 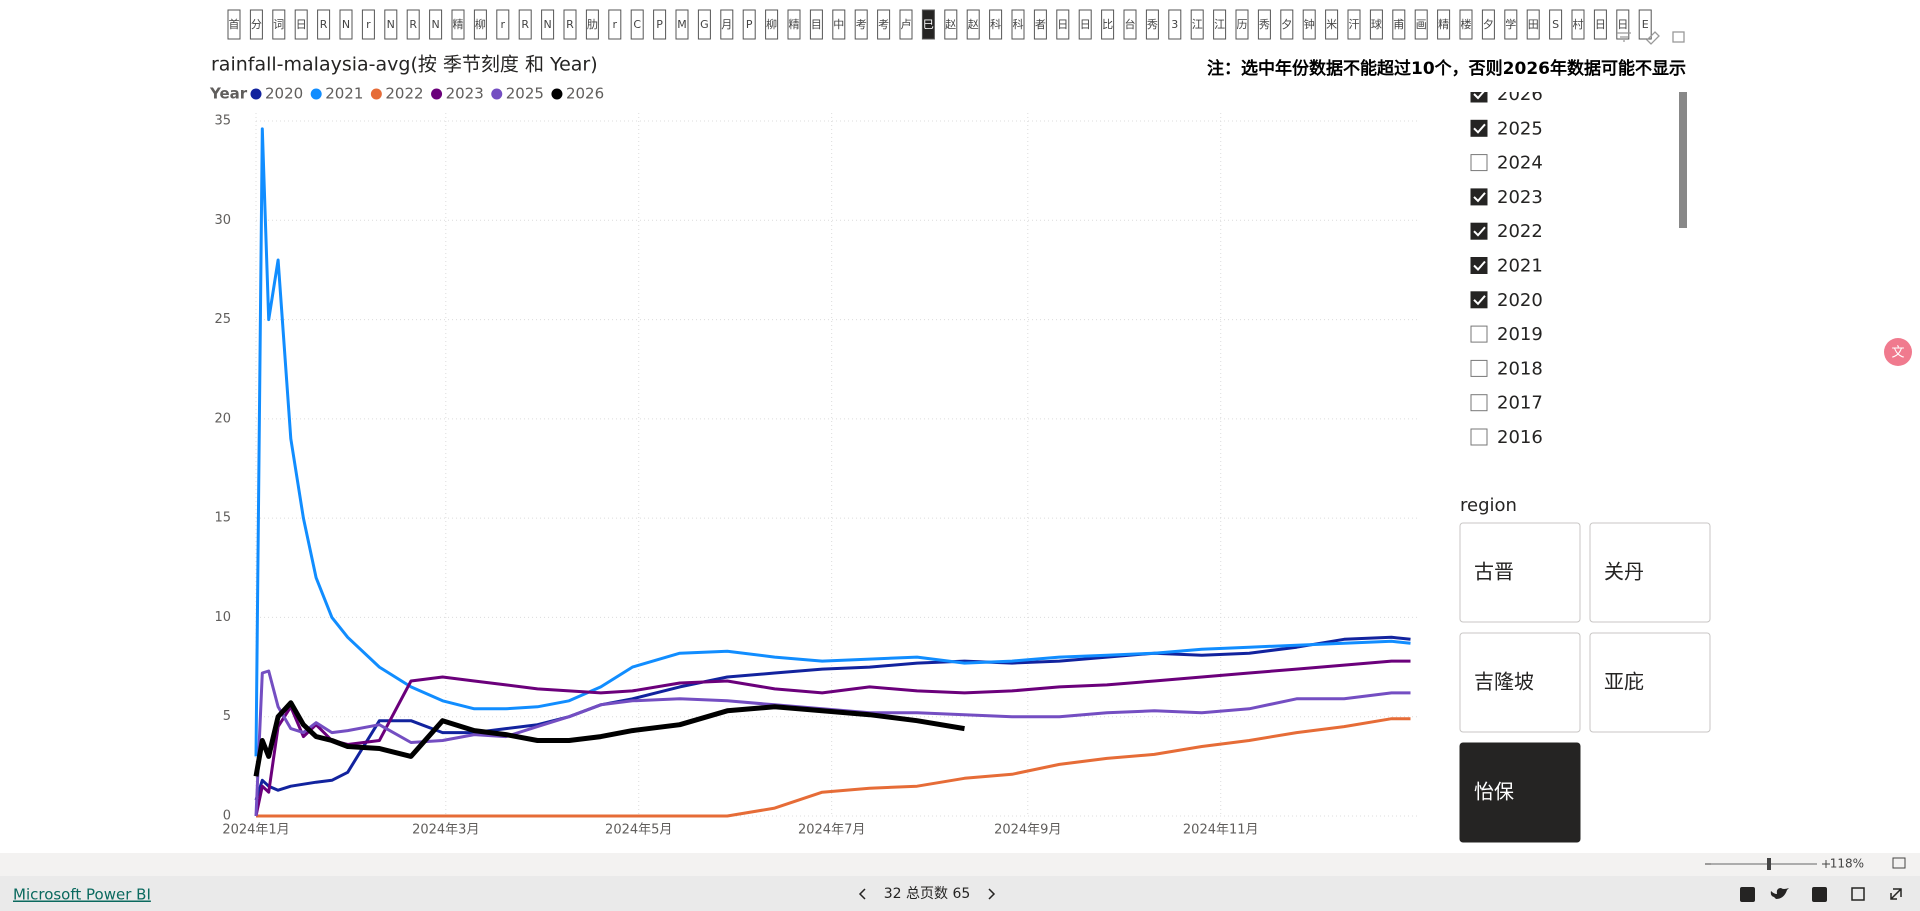 I want to click on nav-button-label: 比, so click(x=1107, y=24).